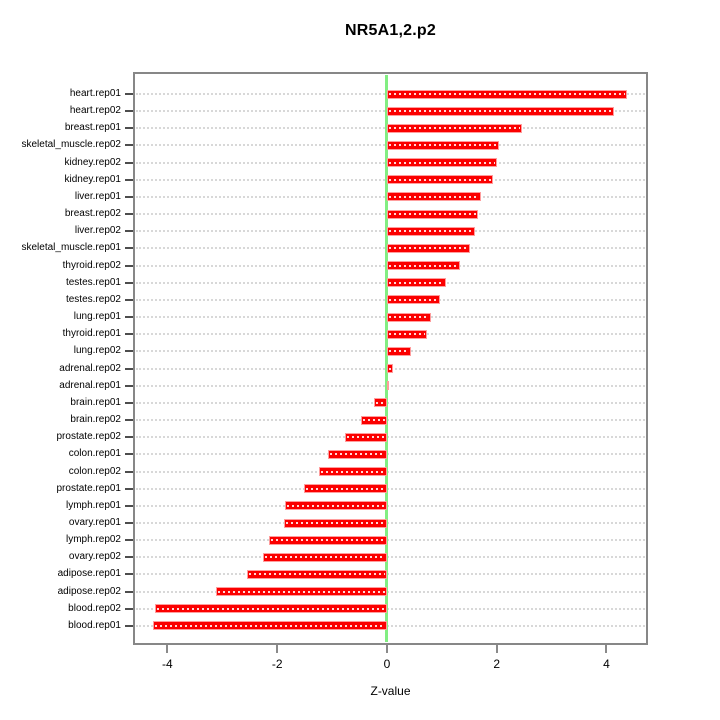 The width and height of the screenshot is (720, 720). What do you see at coordinates (387, 664) in the screenshot?
I see `x-tick-label: 0` at bounding box center [387, 664].